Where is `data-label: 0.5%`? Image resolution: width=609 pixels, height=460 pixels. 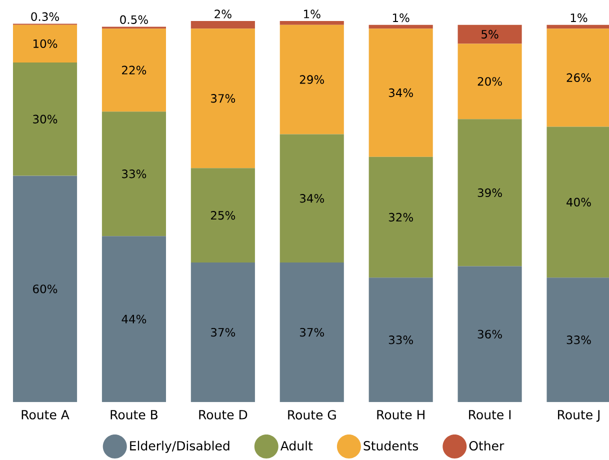 data-label: 0.5% is located at coordinates (134, 19).